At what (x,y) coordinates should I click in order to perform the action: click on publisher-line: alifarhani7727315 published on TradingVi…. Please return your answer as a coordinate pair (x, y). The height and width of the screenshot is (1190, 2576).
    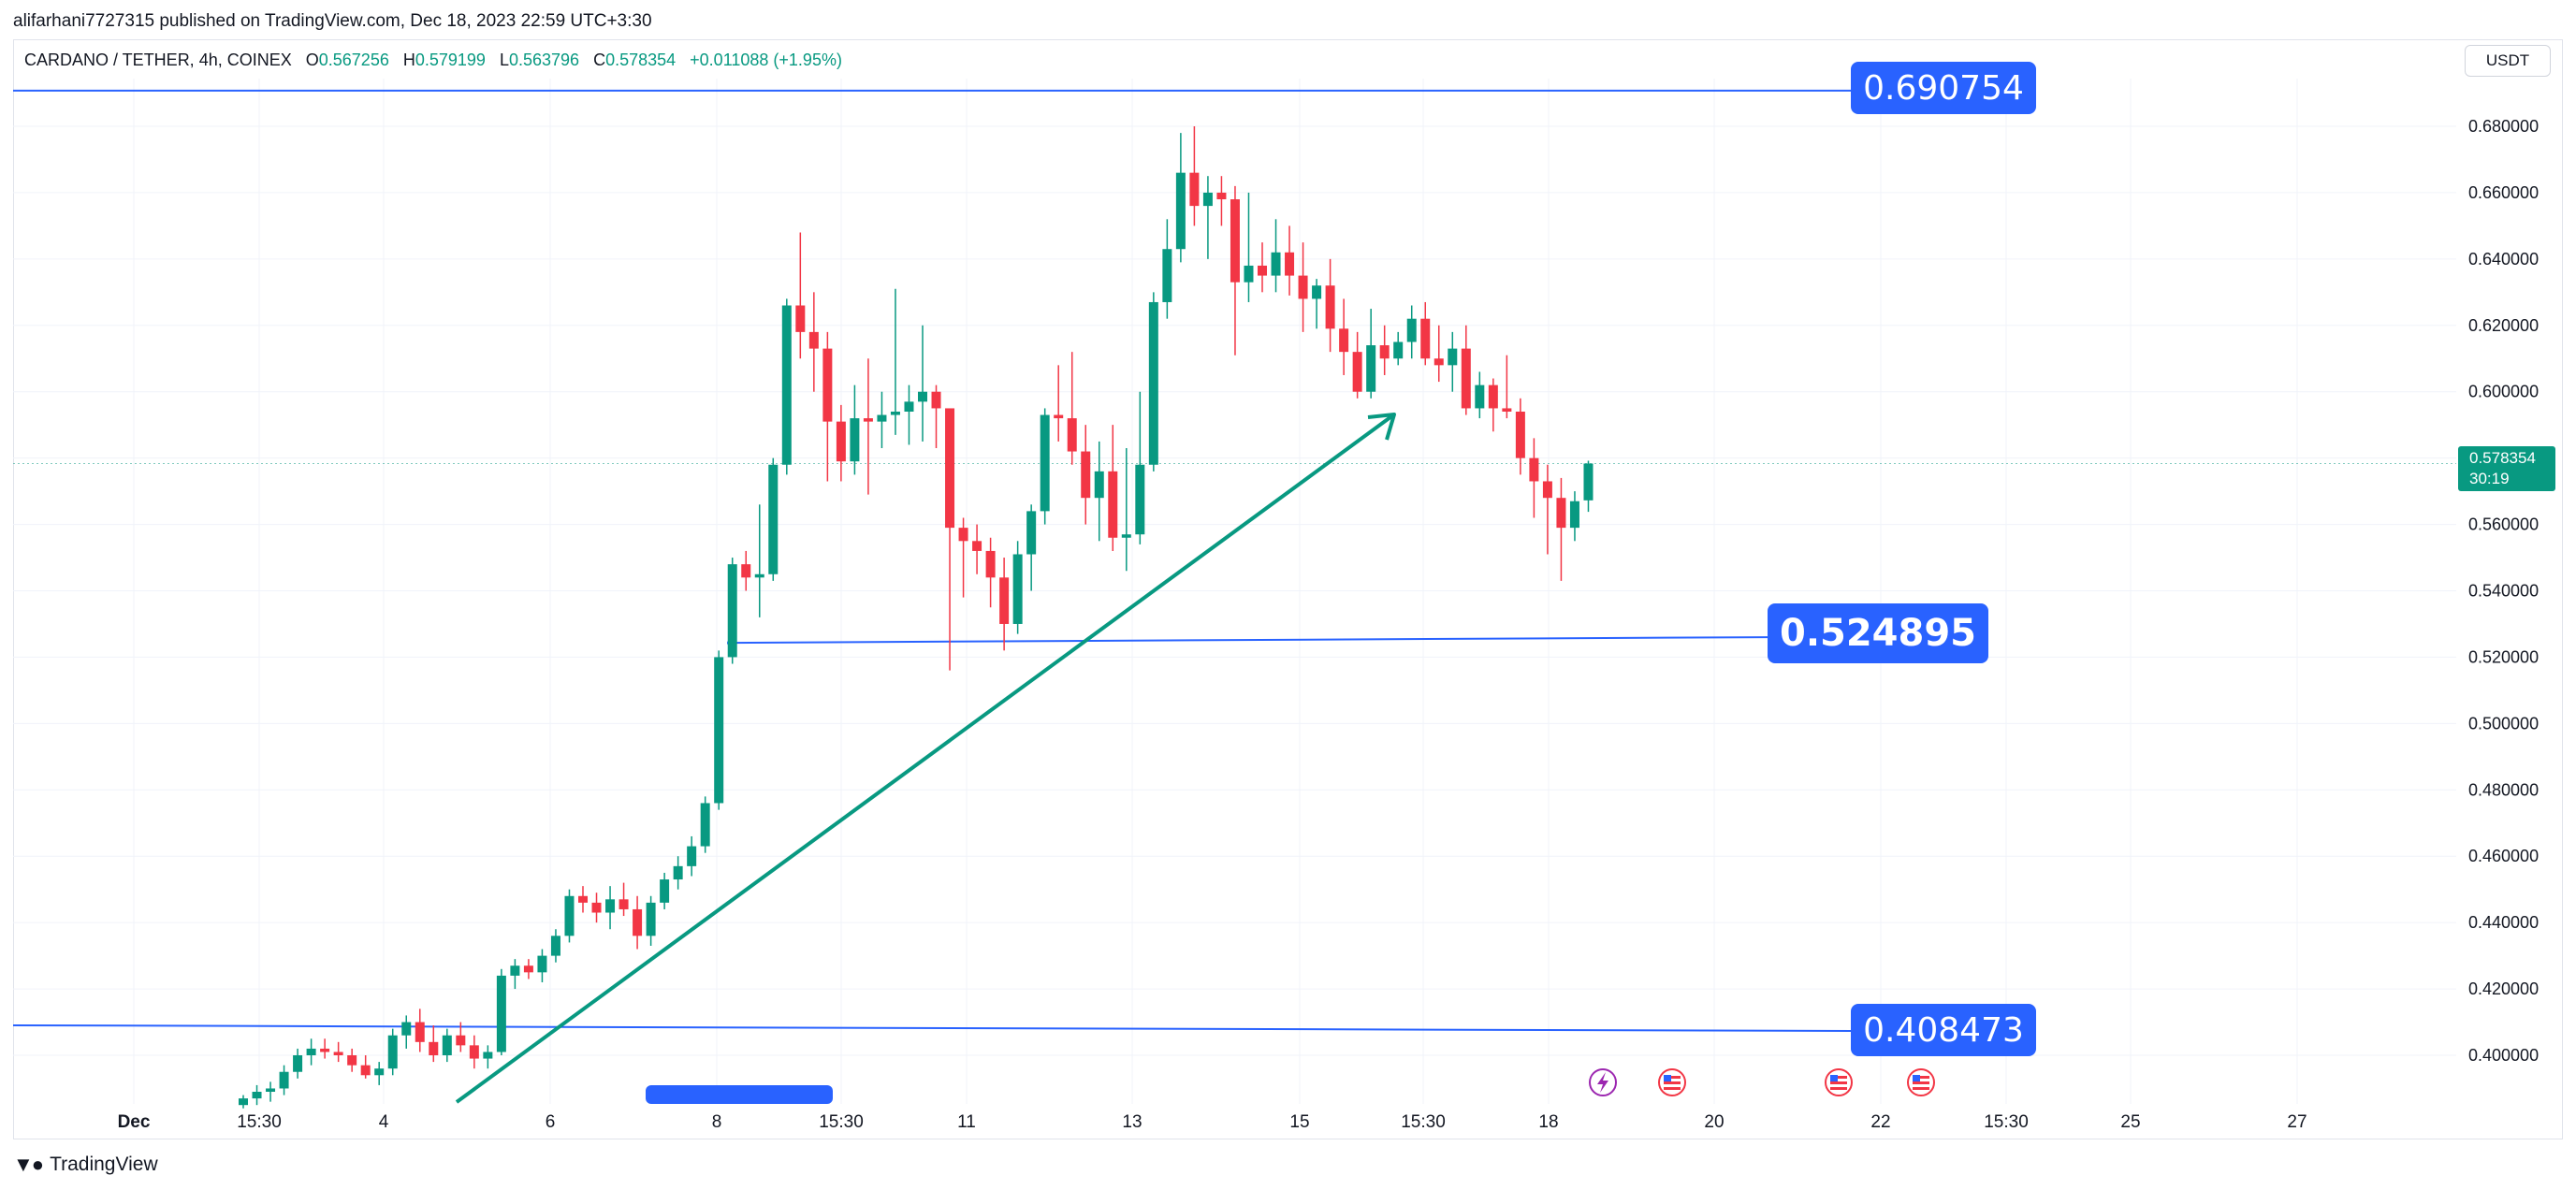
    Looking at the image, I should click on (332, 21).